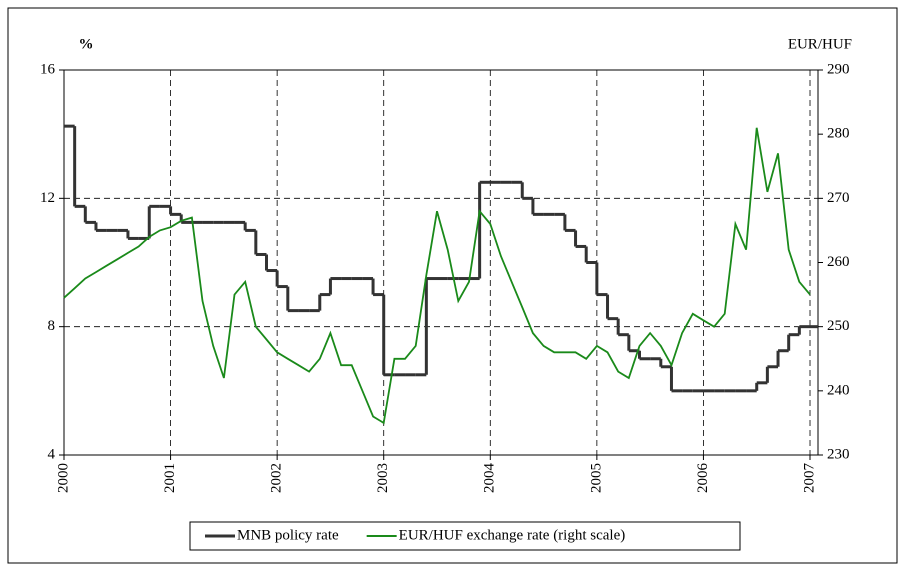  Describe the element at coordinates (703, 478) in the screenshot. I see `x-tick-label: 2006` at that location.